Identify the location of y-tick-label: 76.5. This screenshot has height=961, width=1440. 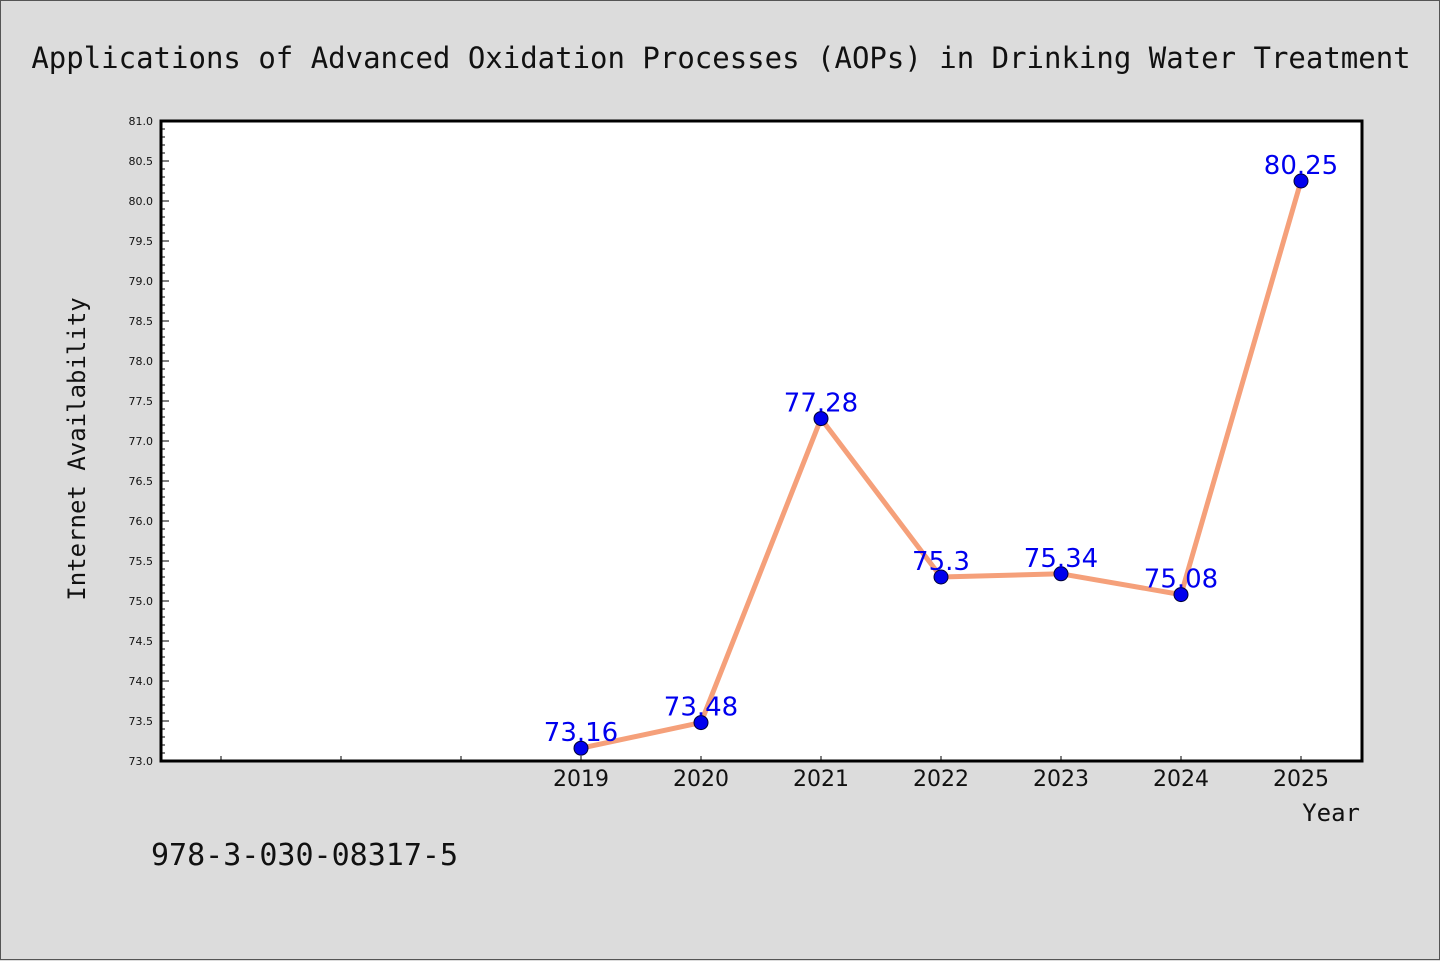
(141, 481).